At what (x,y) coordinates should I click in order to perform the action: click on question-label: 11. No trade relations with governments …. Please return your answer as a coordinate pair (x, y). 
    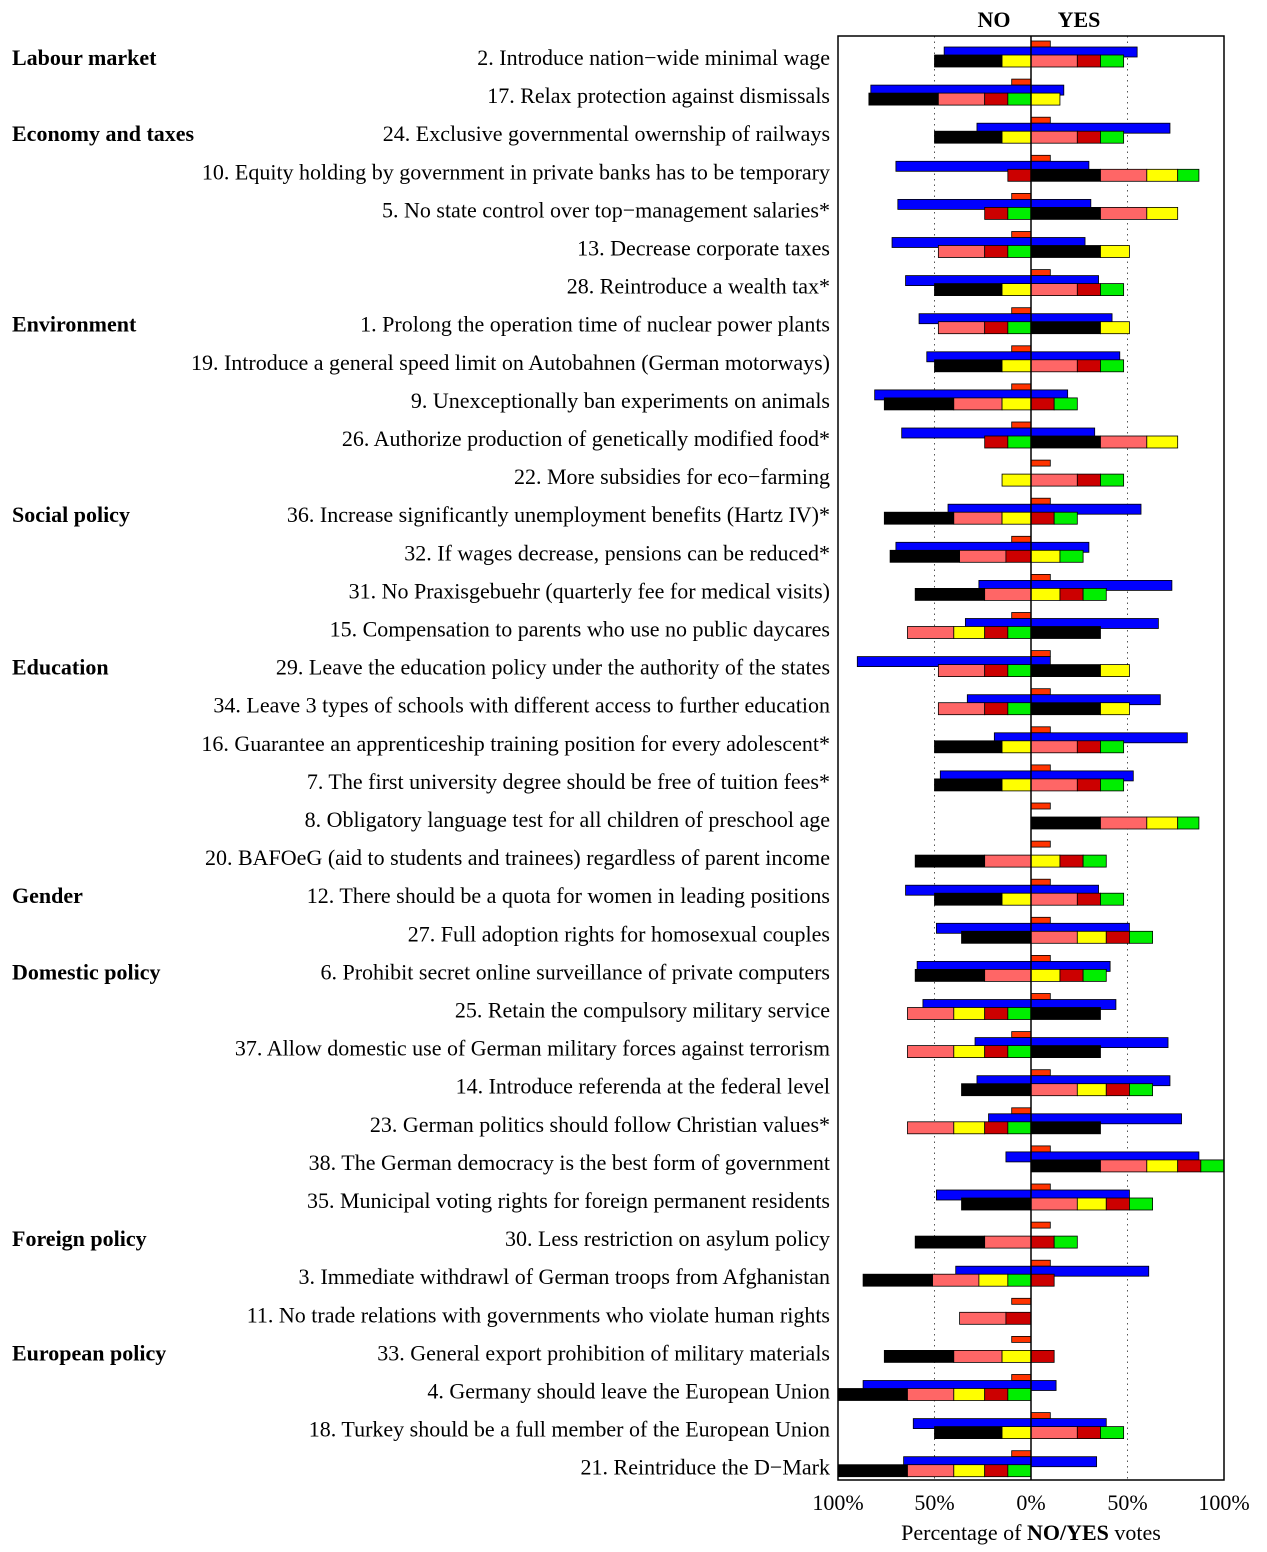
    Looking at the image, I should click on (538, 1314).